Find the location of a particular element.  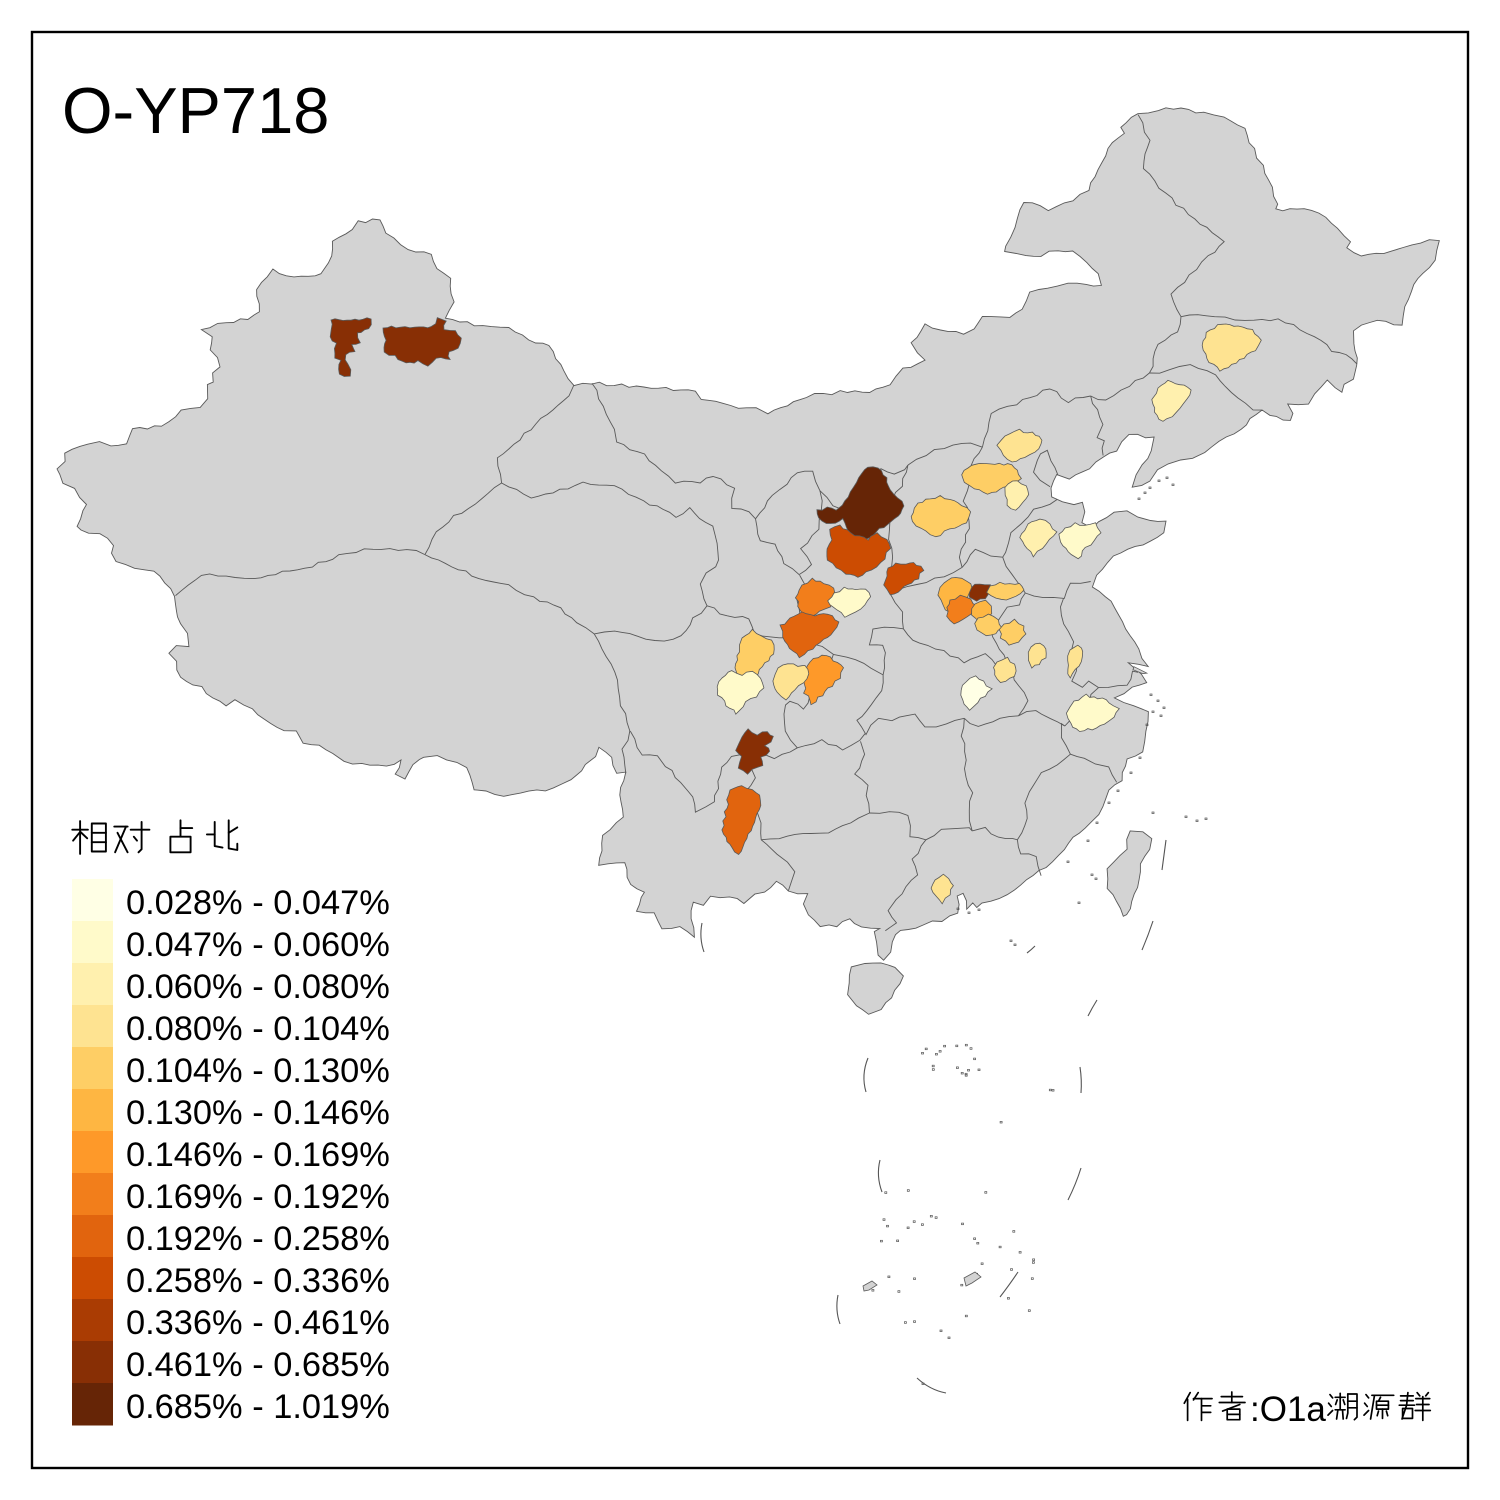

svg-text: 0.258% - 0.336% is located at coordinates (258, 1281).